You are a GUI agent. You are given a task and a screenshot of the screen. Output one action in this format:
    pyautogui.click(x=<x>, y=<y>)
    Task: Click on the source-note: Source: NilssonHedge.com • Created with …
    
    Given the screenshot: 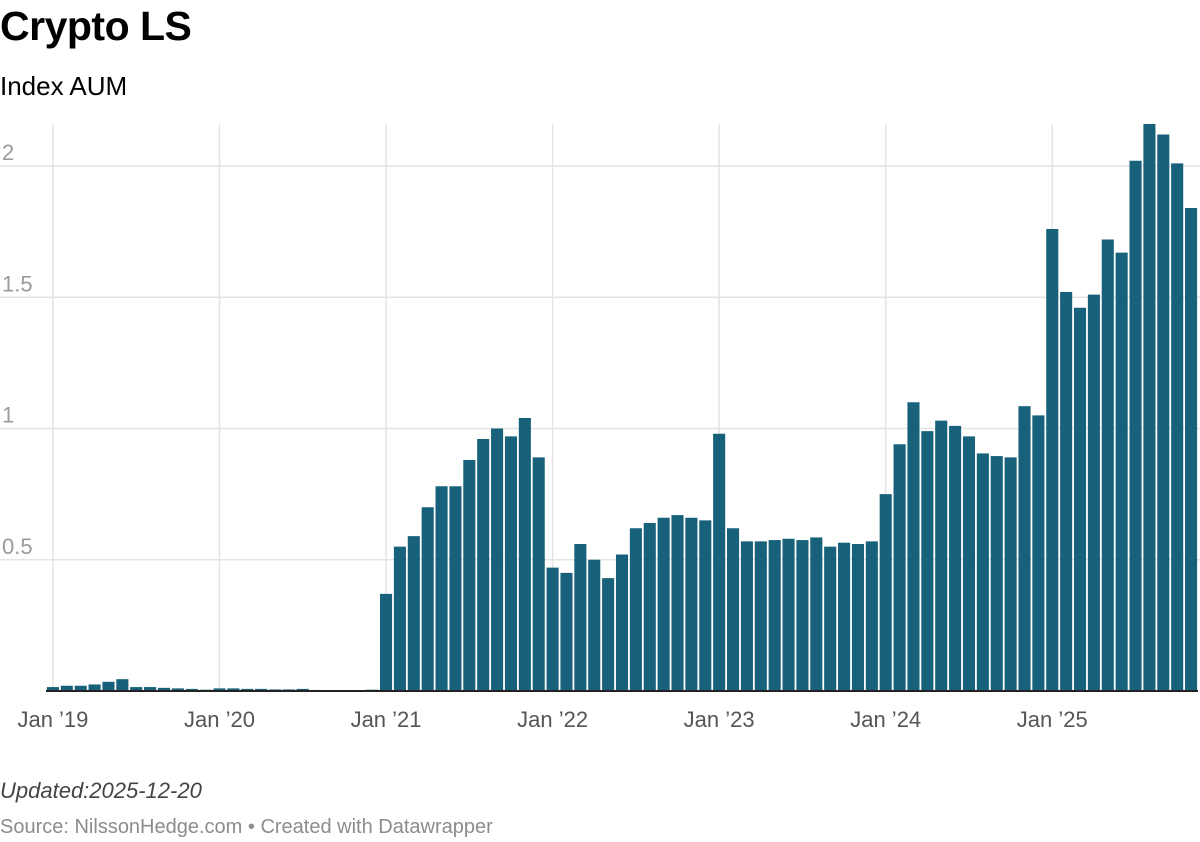 What is the action you would take?
    pyautogui.click(x=246, y=827)
    